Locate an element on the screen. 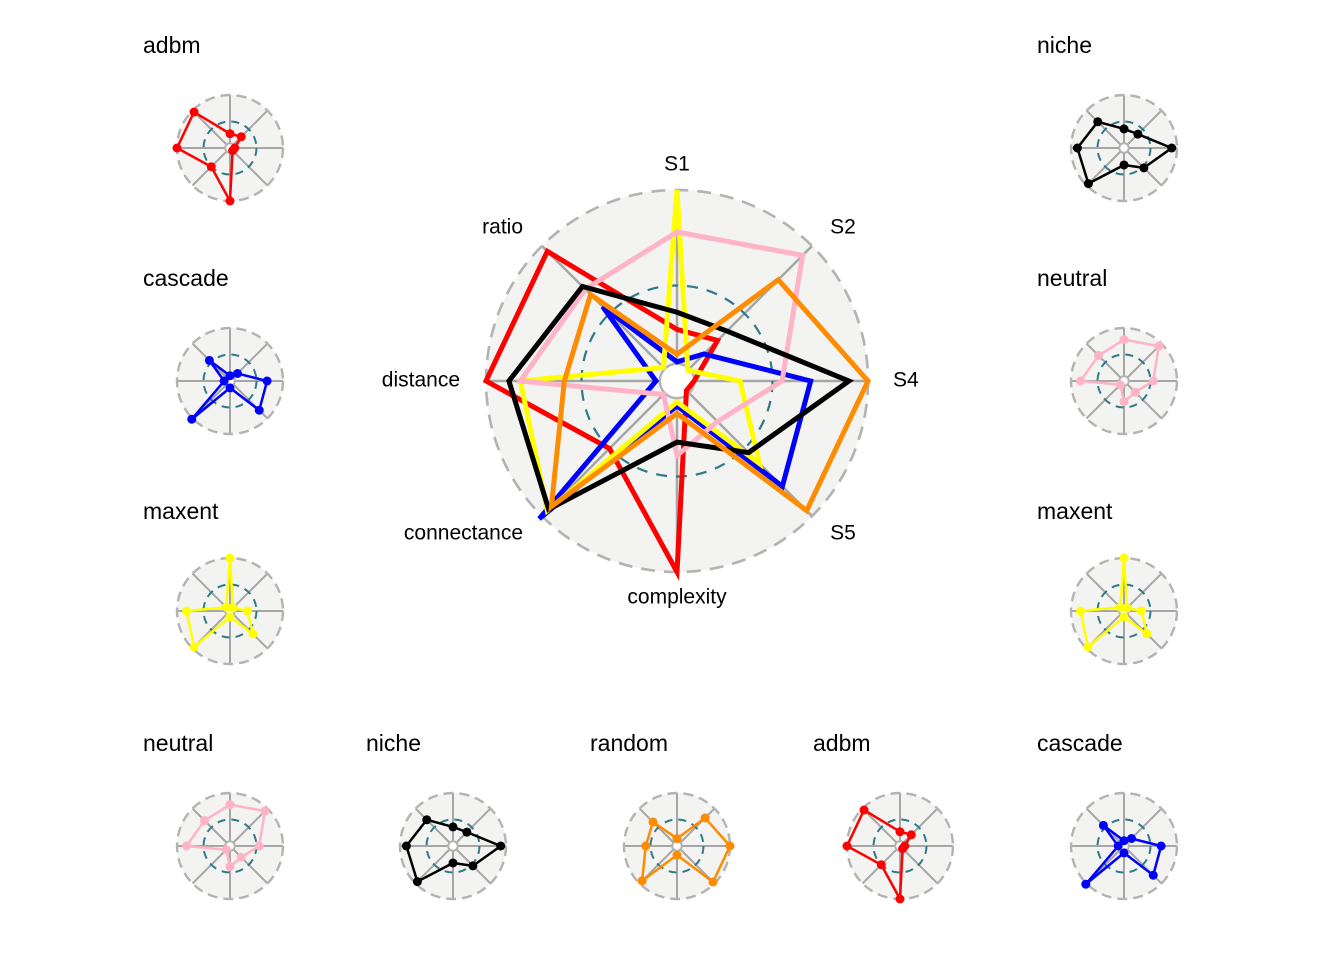 The image size is (1344, 960). panel-title: random is located at coordinates (629, 743).